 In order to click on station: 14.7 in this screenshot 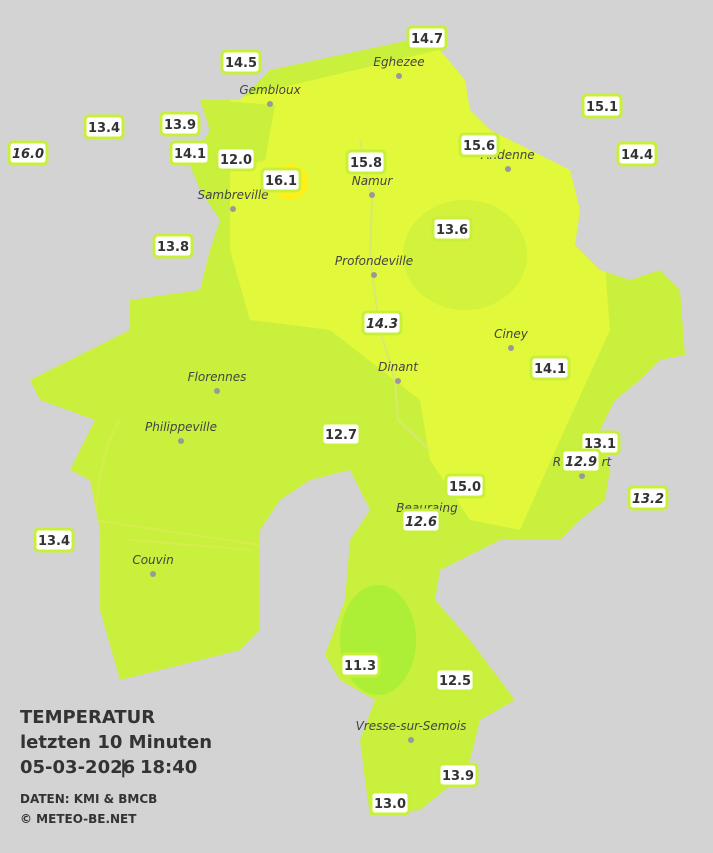, I will do `click(427, 38)`.